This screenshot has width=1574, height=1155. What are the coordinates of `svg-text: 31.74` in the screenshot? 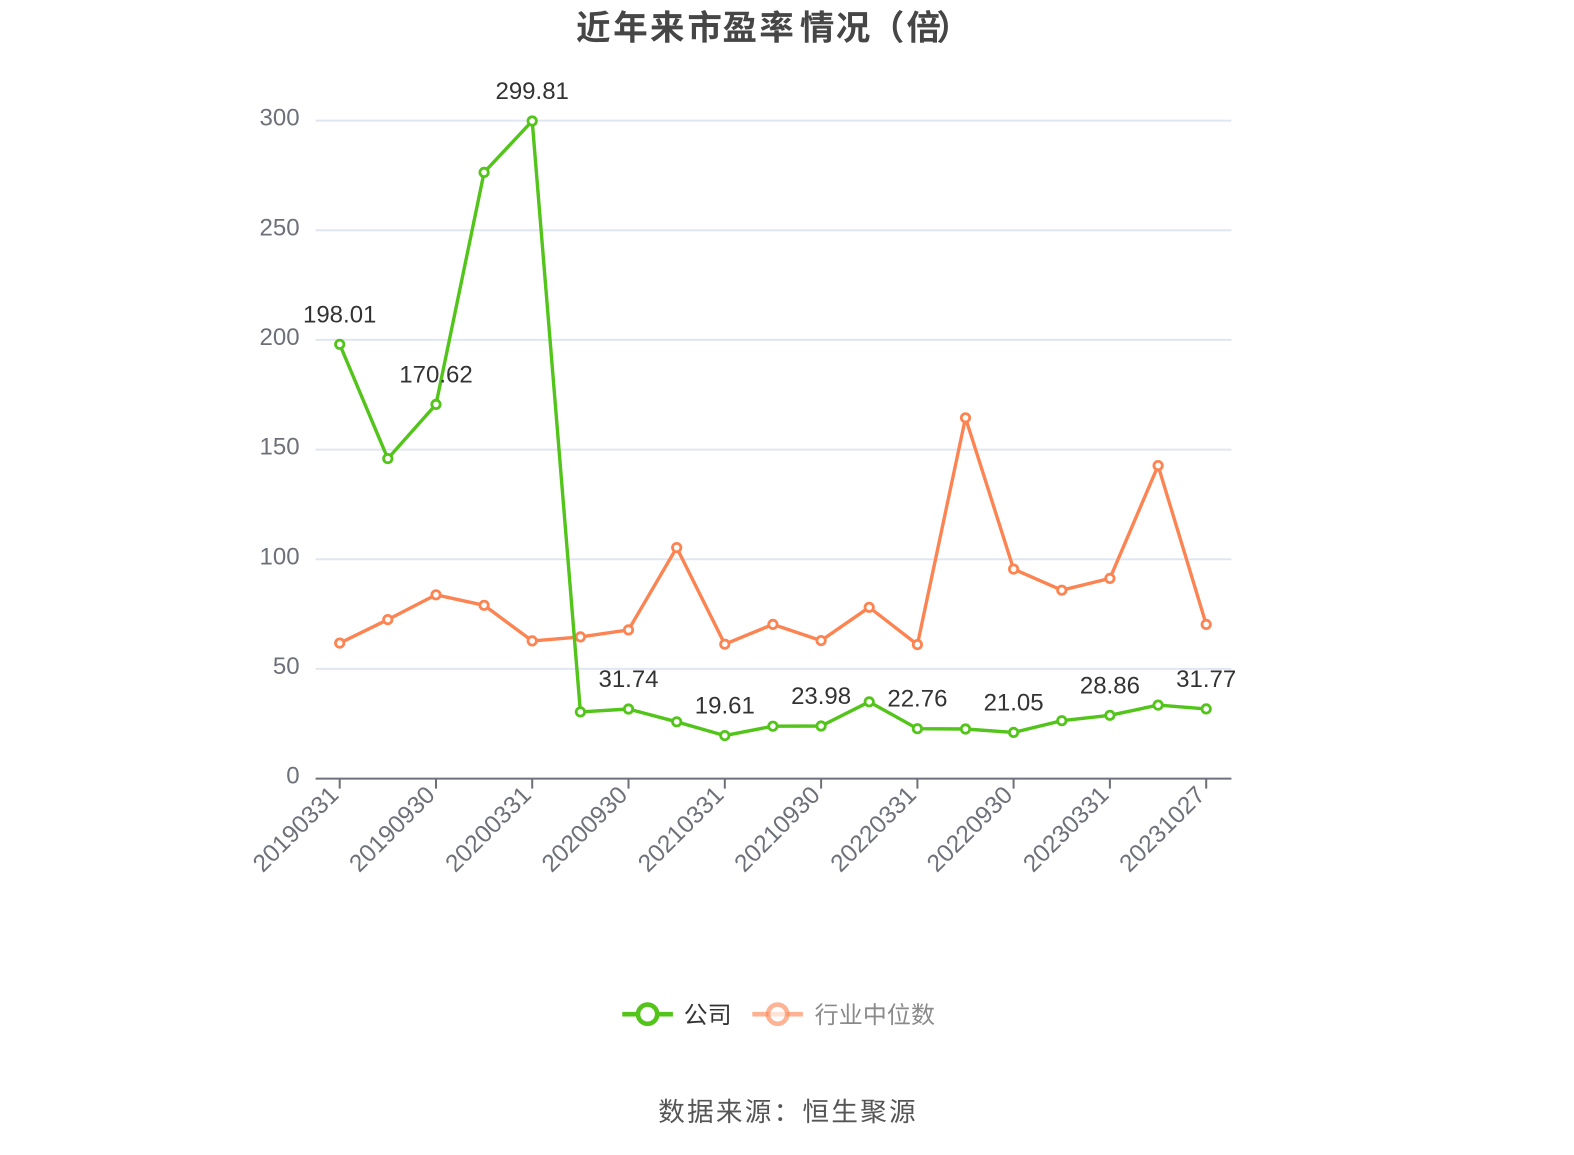 It's located at (628, 679).